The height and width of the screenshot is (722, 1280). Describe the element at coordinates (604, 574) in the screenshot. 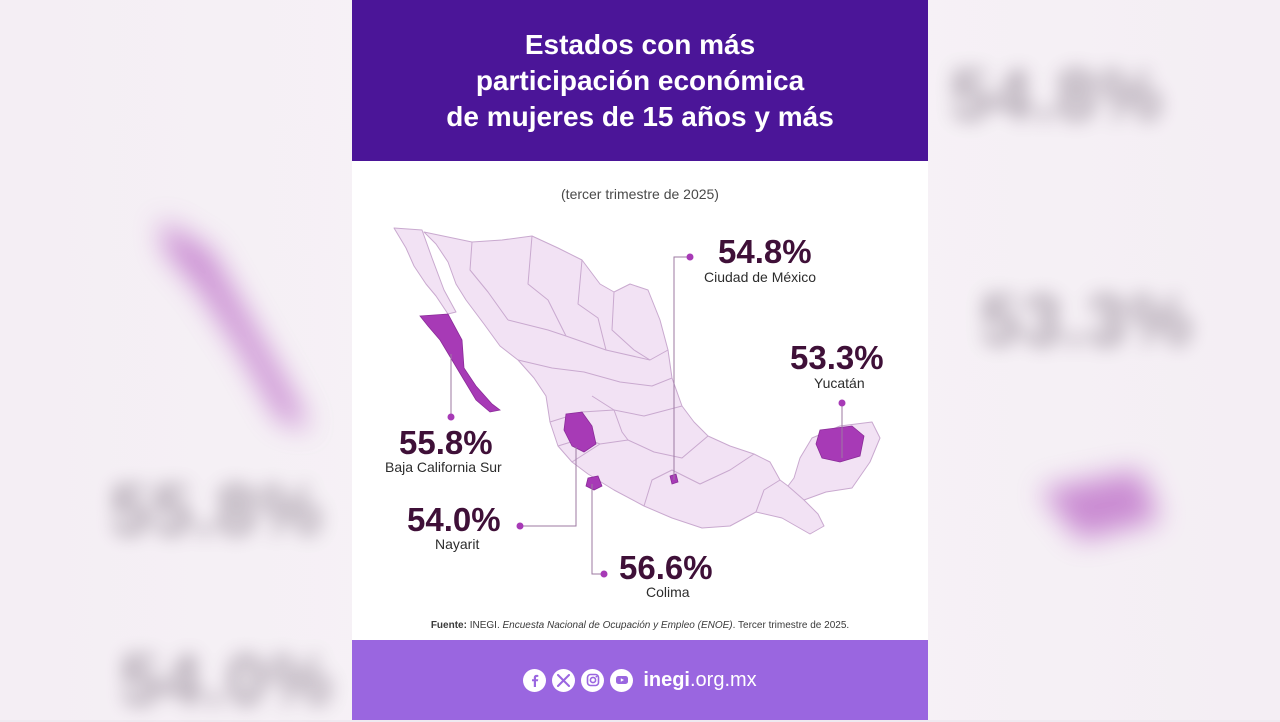

I see `colima-leader-dot` at that location.